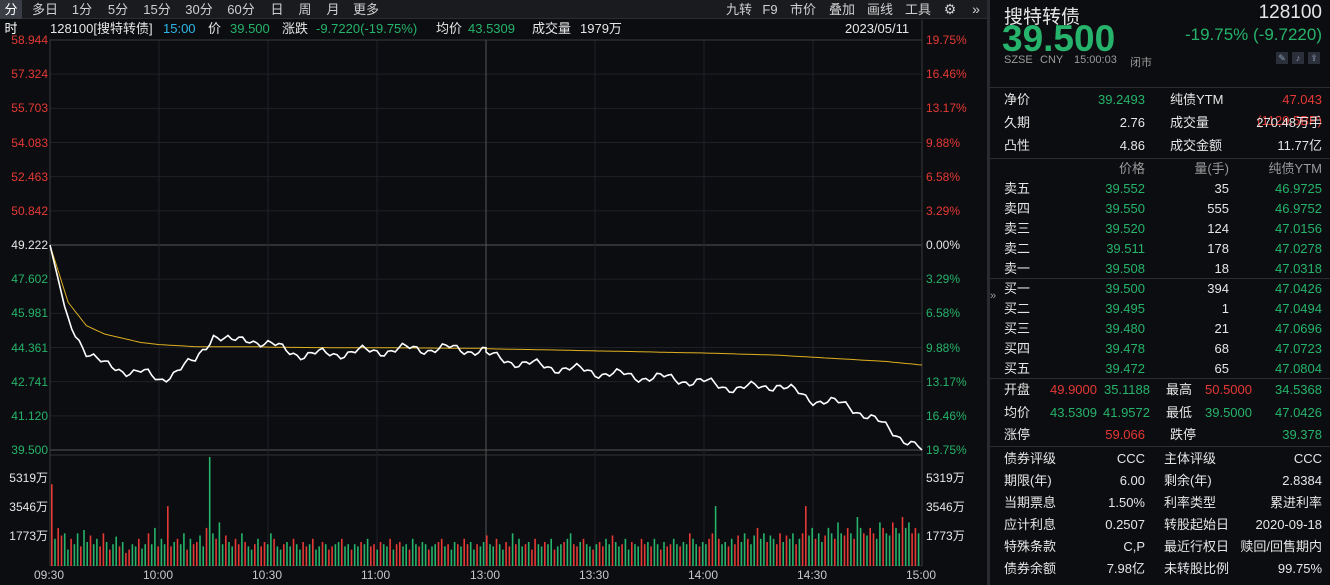 This screenshot has width=1330, height=585. Describe the element at coordinates (11, 18) in the screenshot. I see `tab-intraday: 分时` at that location.